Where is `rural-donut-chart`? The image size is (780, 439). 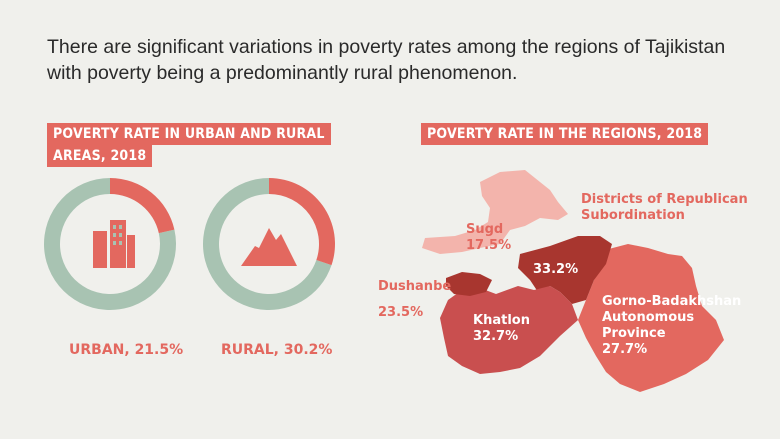
rural-donut-chart is located at coordinates (269, 244).